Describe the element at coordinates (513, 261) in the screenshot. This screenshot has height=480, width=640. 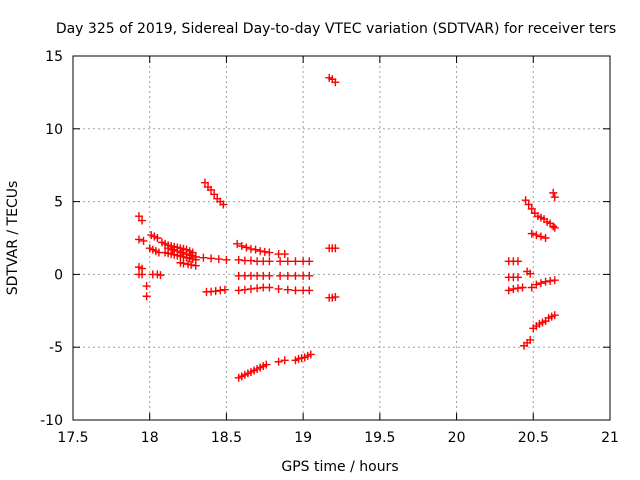
I see `series-track-ac` at that location.